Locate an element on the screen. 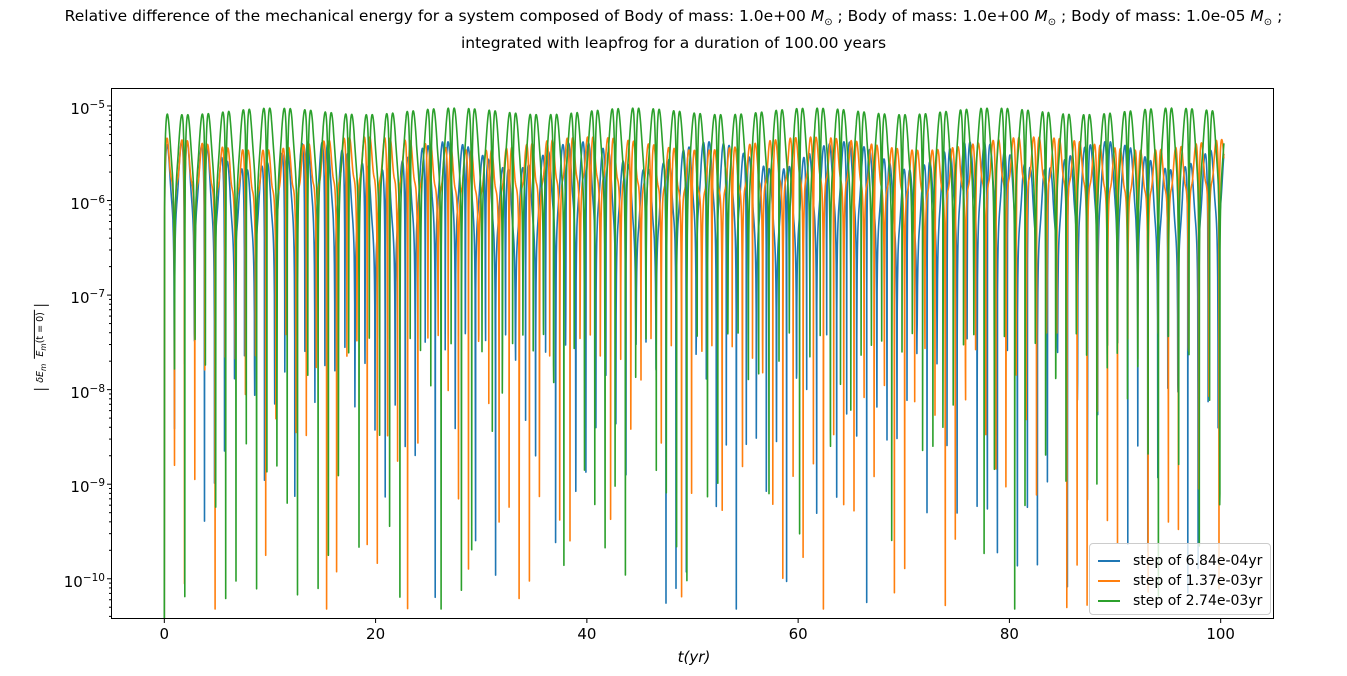 The width and height of the screenshot is (1347, 676). abs-value-bars: δEm Em(t = 0) is located at coordinates (41, 347).